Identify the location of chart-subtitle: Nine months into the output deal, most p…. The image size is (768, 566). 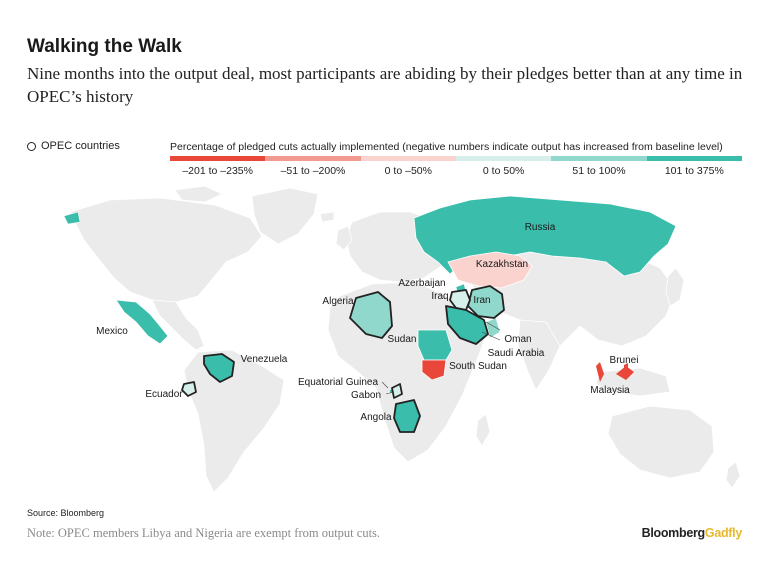
(385, 85).